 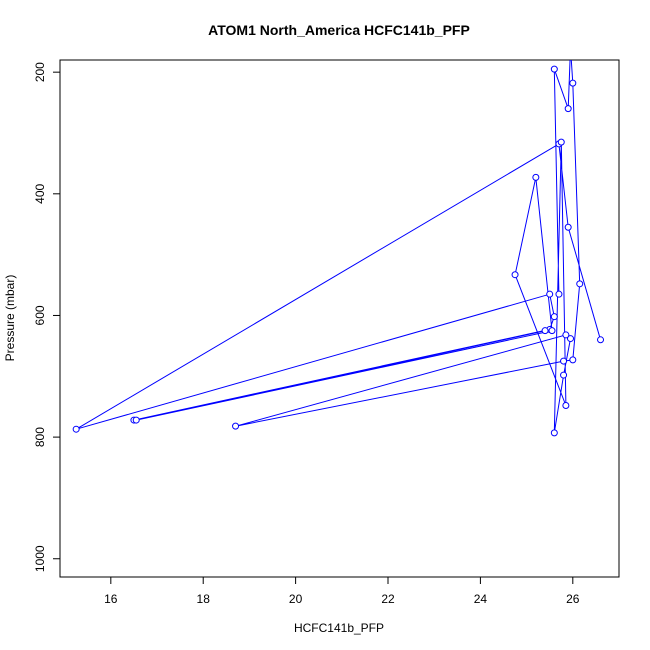 I want to click on x-tick-label: 26, so click(x=573, y=599).